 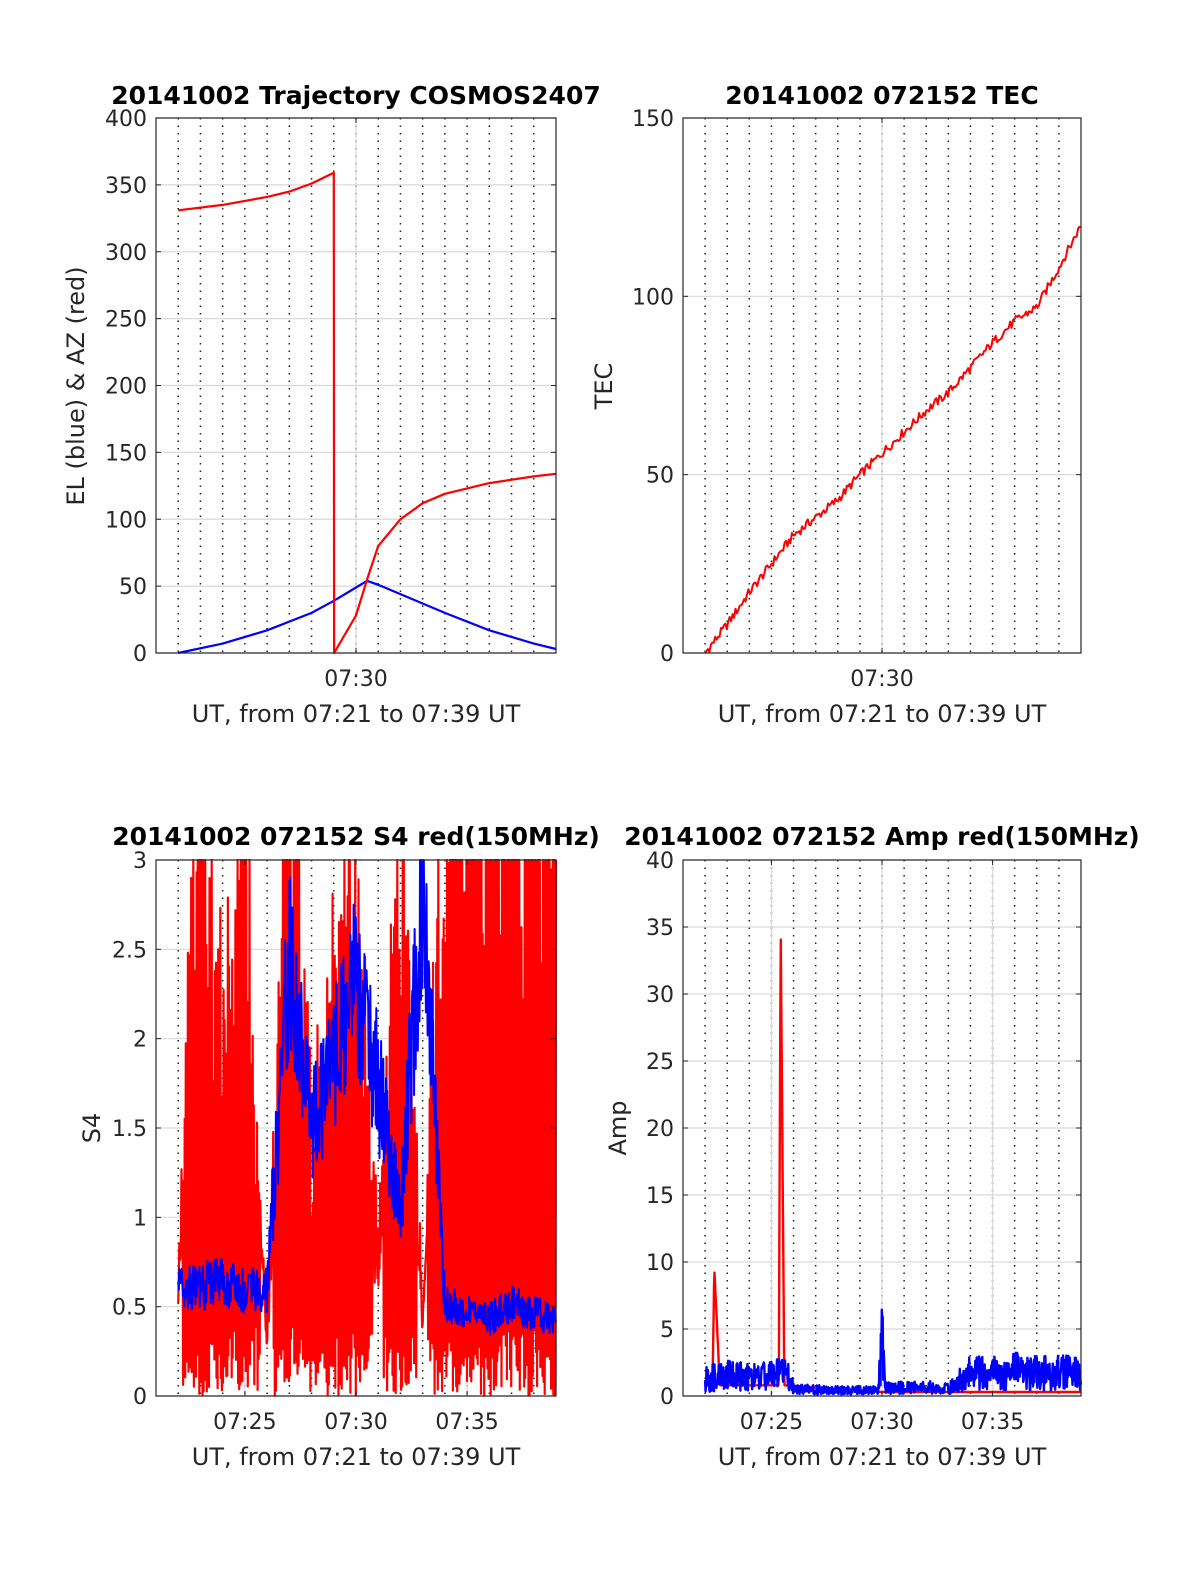 I want to click on tec-y-tick-label: 100, so click(x=653, y=297).